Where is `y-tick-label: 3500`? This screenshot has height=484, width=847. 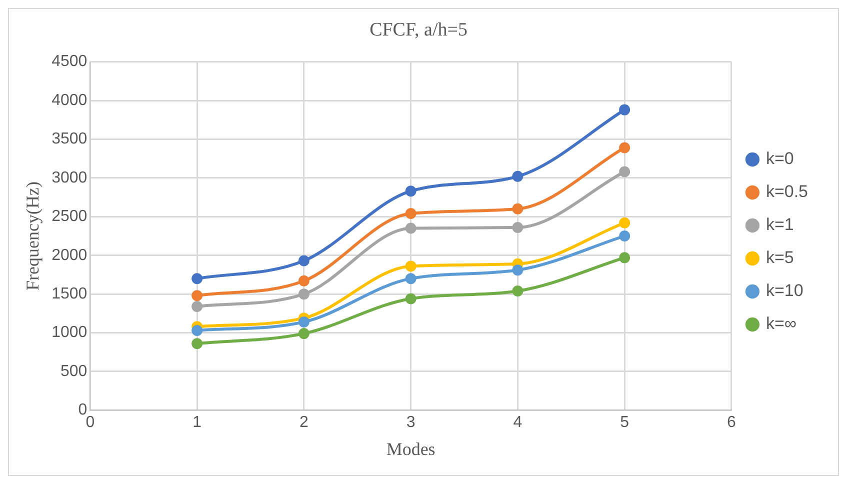
y-tick-label: 3500 is located at coordinates (70, 139).